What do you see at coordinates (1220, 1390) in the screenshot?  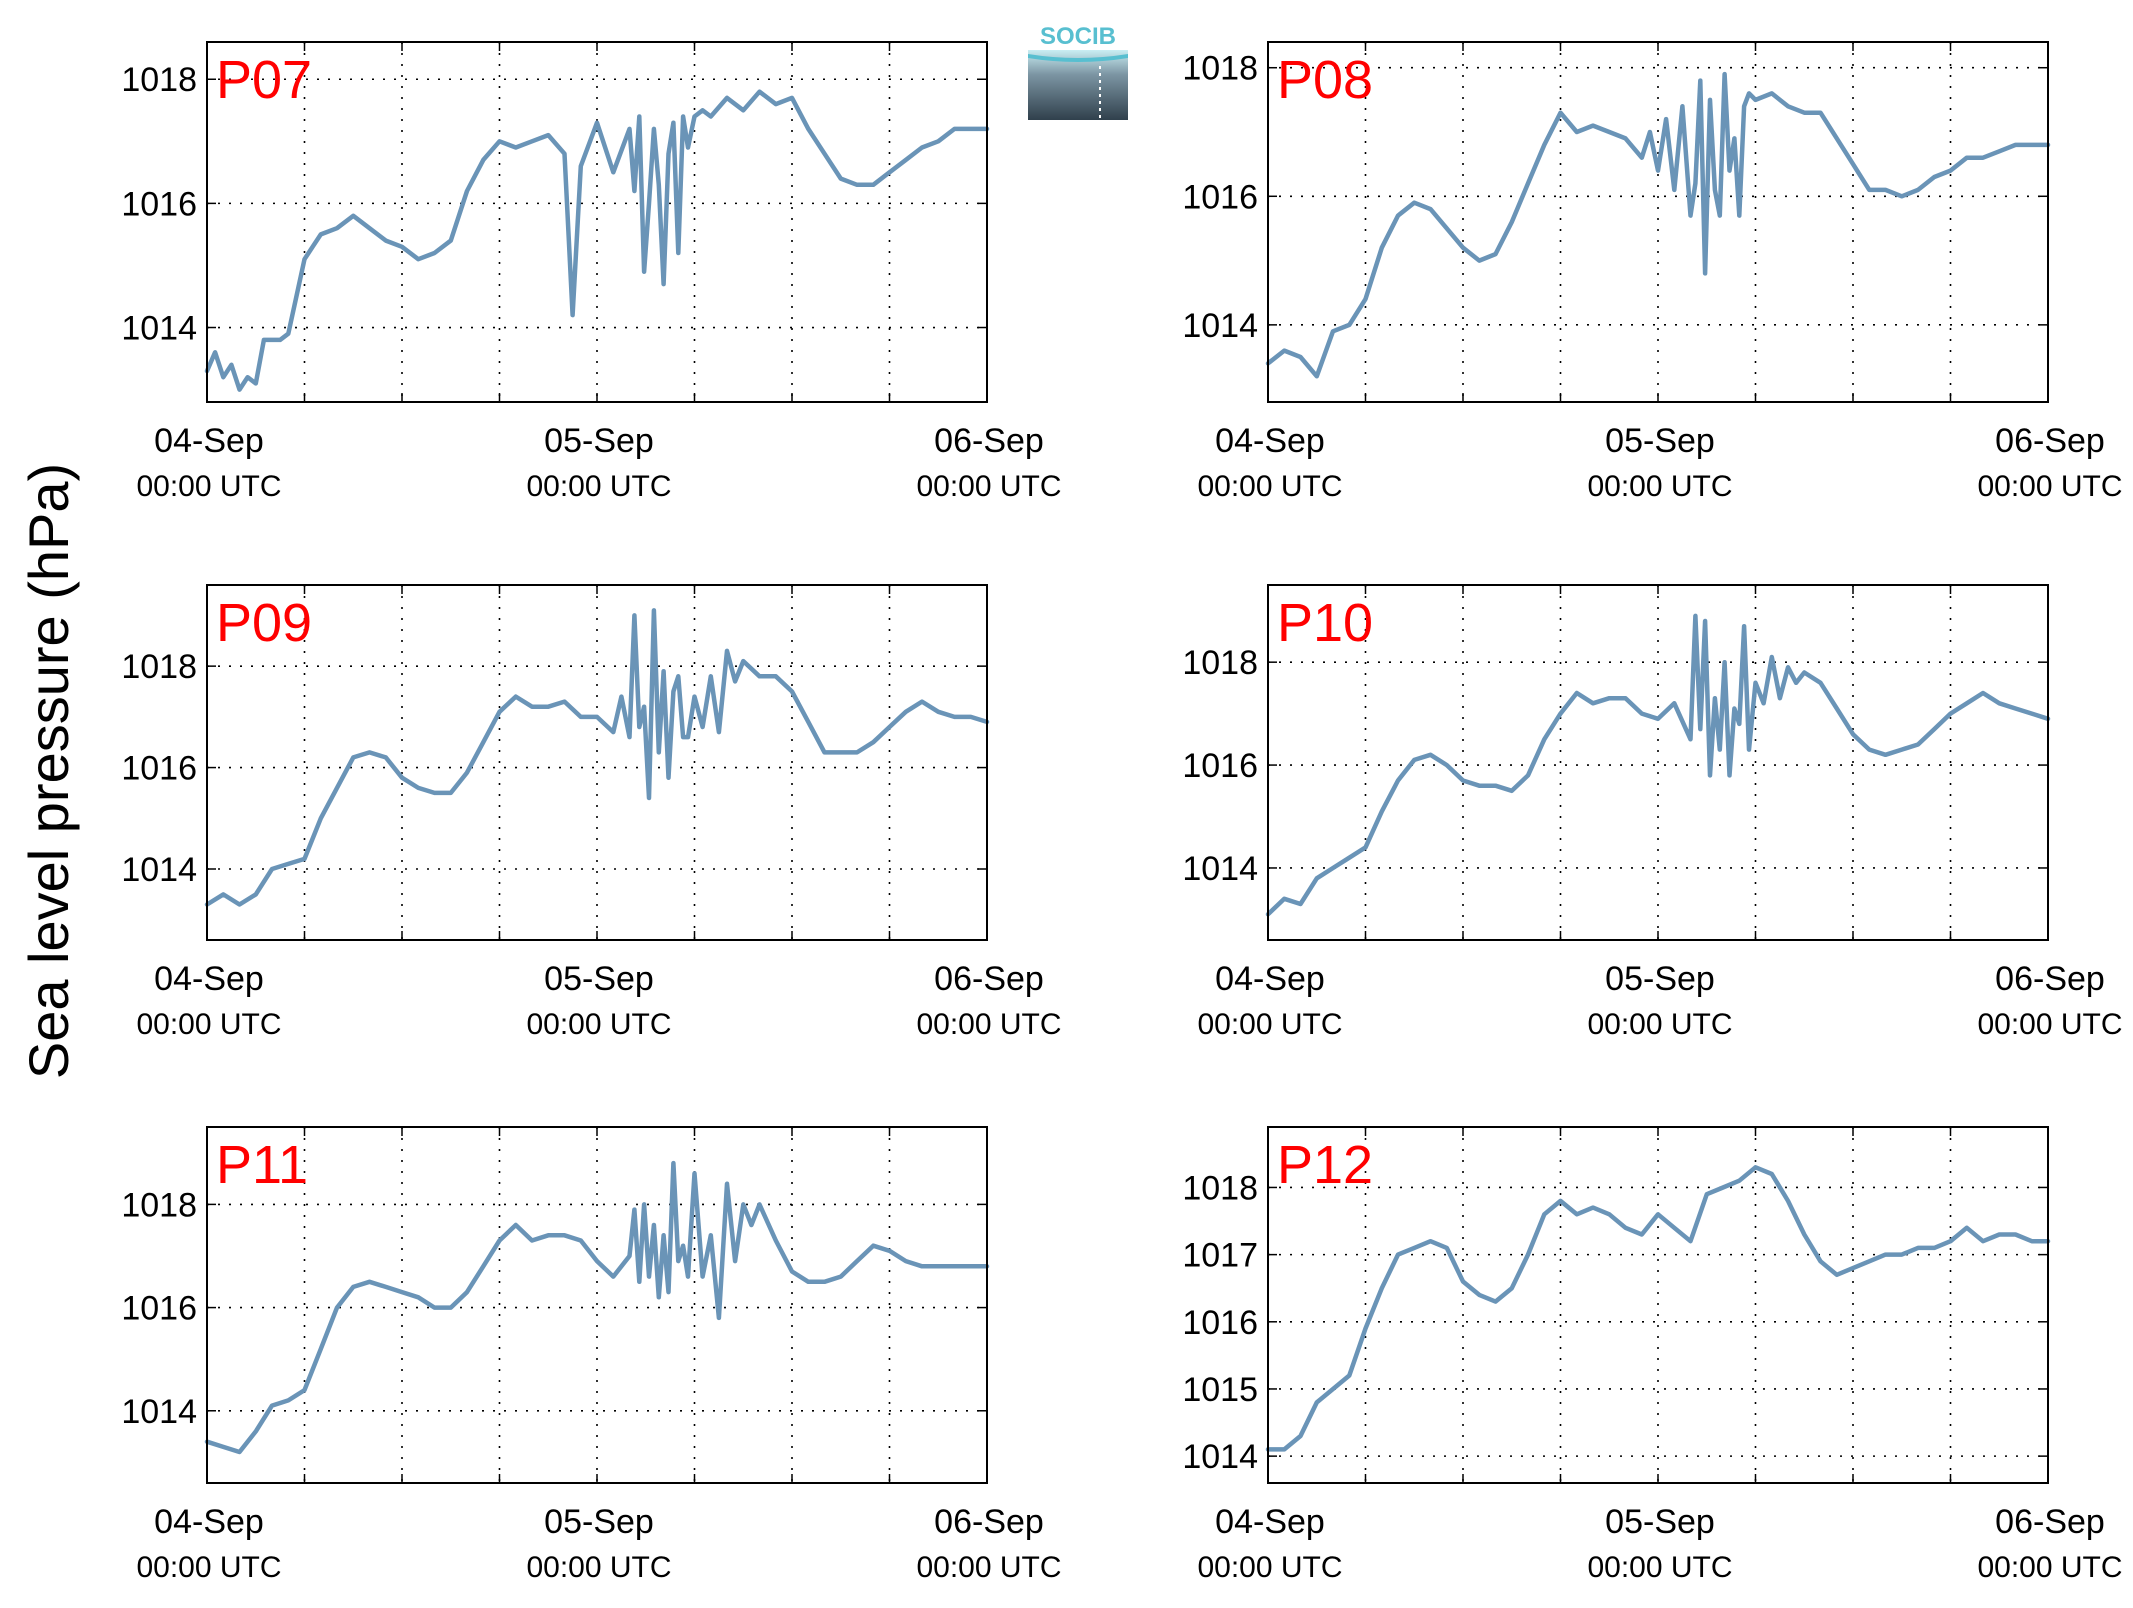 I see `y-tick-label: 1015` at bounding box center [1220, 1390].